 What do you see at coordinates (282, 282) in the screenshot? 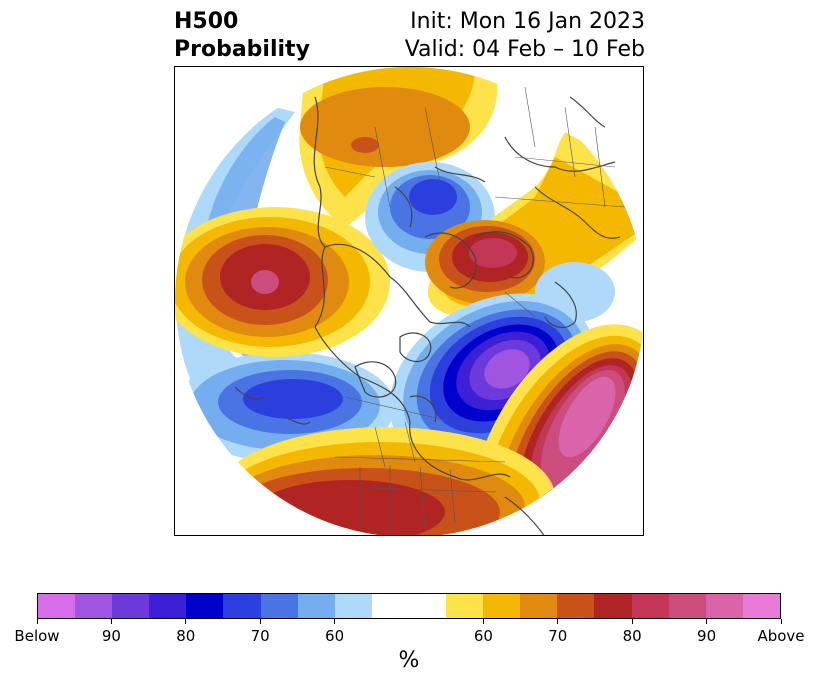
I see `anomaly-above-gulf-of-alaska` at bounding box center [282, 282].